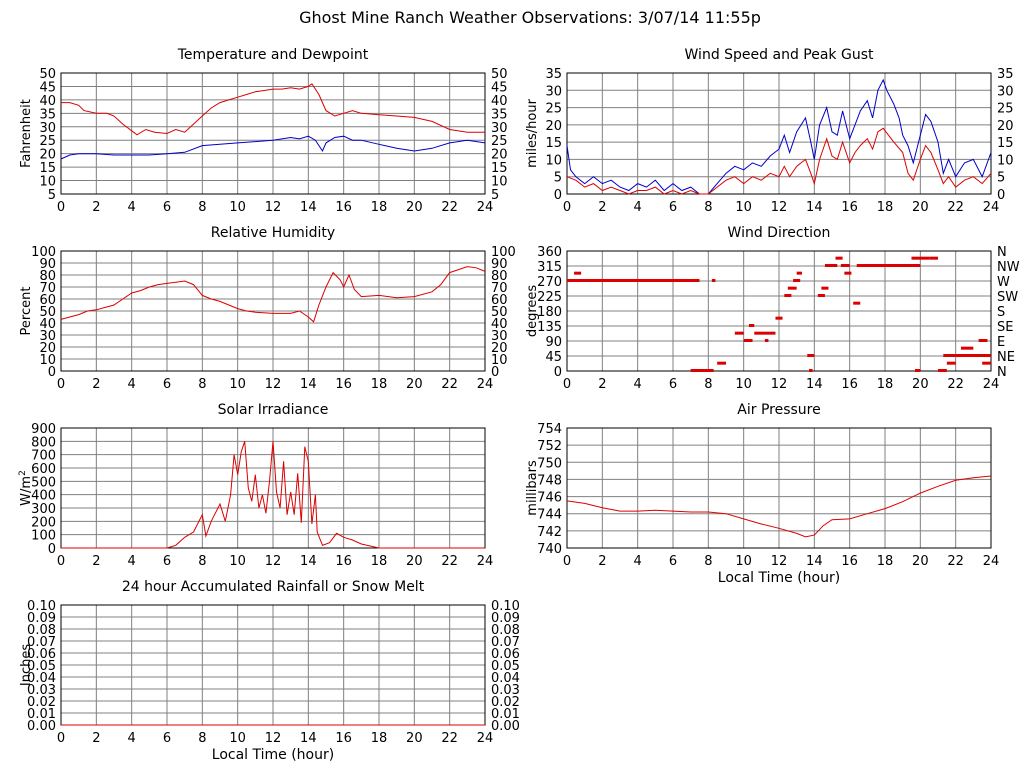 The image size is (1024, 768). I want to click on compass-label: NW, so click(1008, 267).